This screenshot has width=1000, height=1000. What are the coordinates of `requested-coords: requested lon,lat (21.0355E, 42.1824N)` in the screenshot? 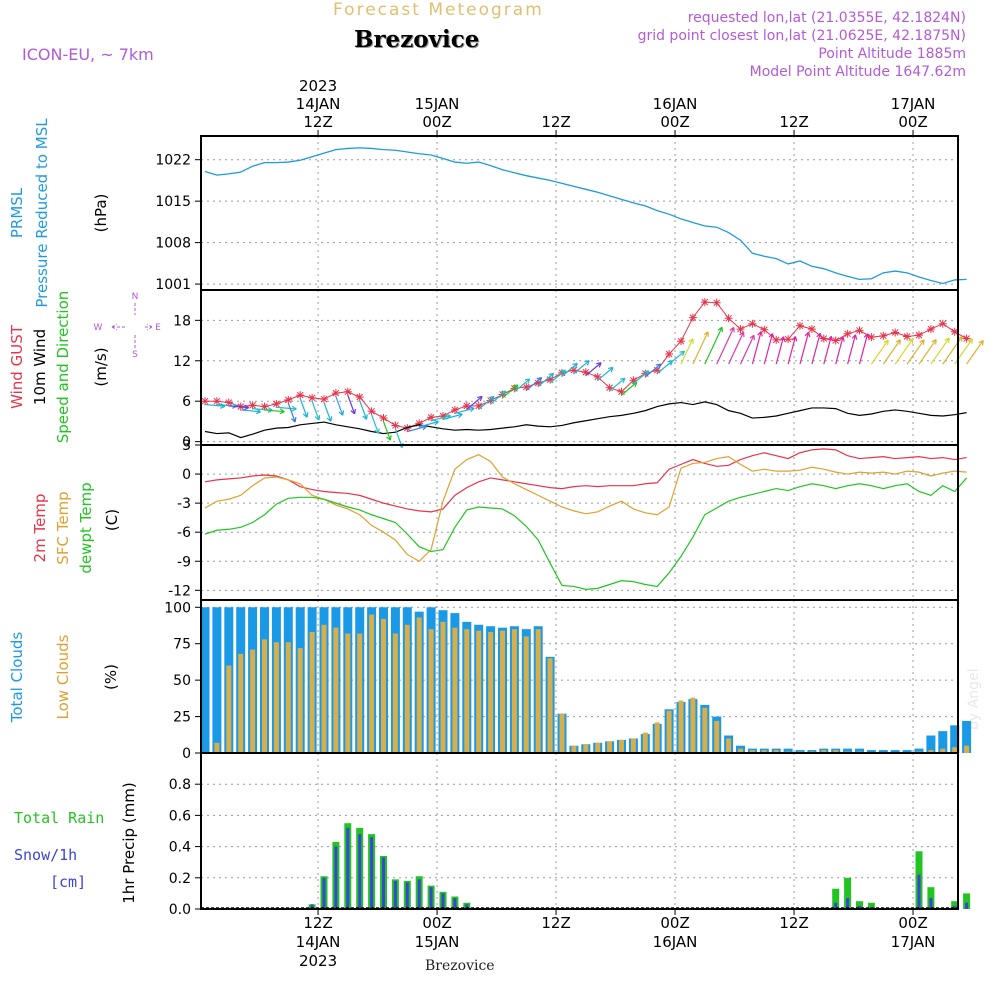 It's located at (826, 18).